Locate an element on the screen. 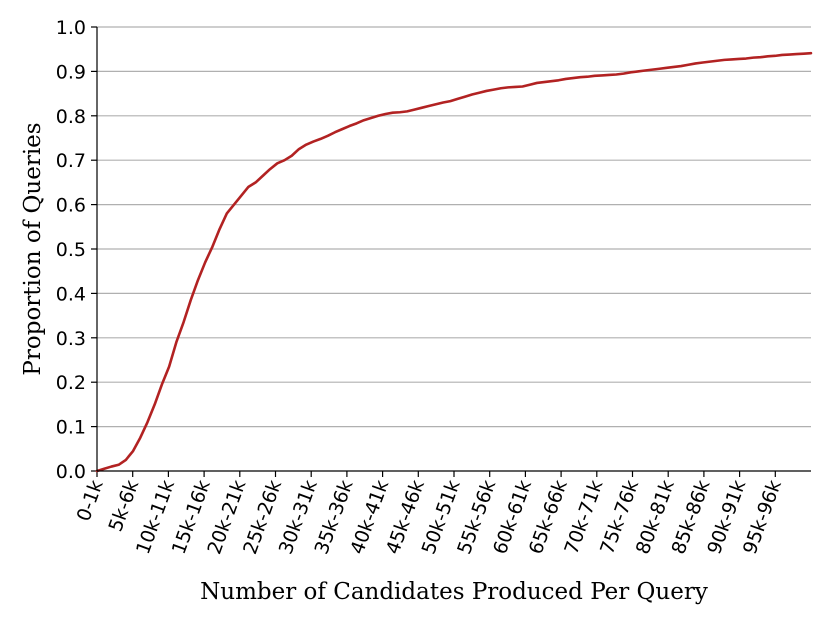 The height and width of the screenshot is (623, 830). y-tick-label: 0.5 is located at coordinates (71, 250).